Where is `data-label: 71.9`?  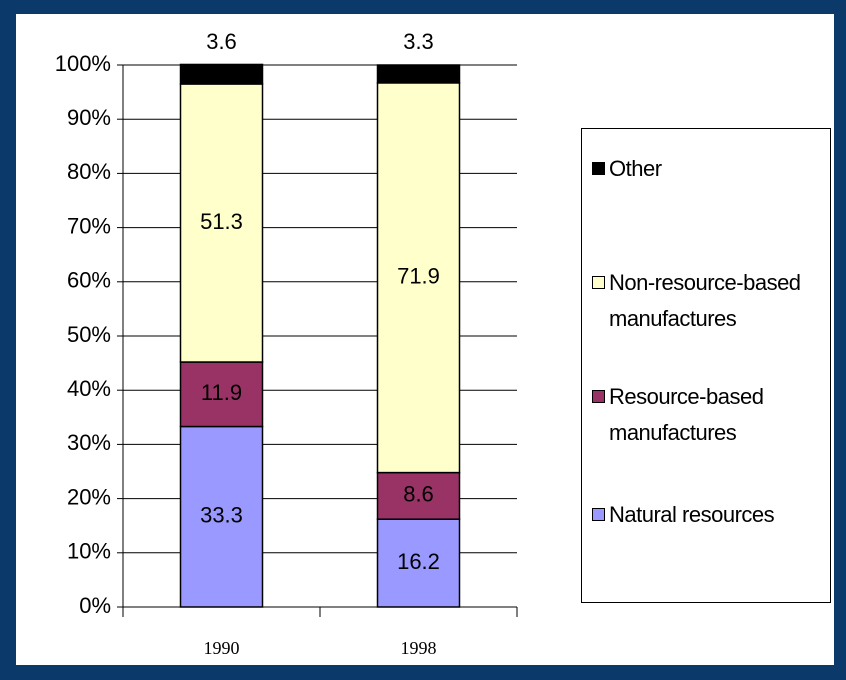
data-label: 71.9 is located at coordinates (418, 276).